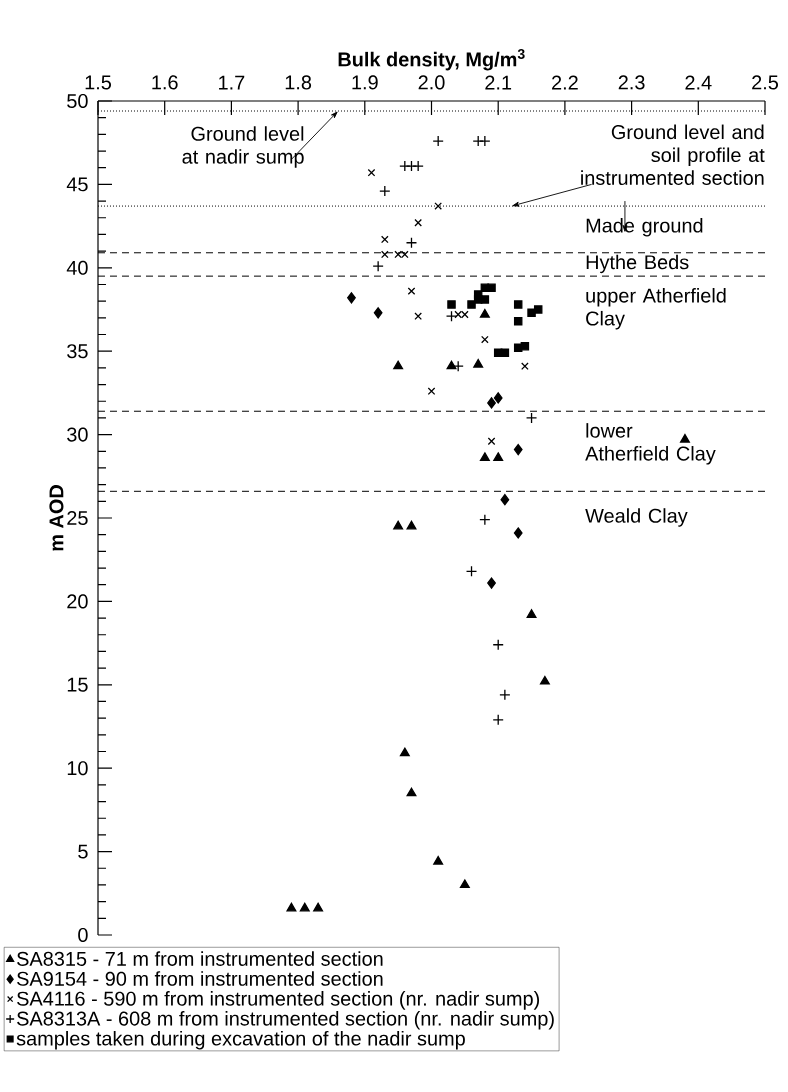 The image size is (788, 1092). Describe the element at coordinates (431, 60) in the screenshot. I see `x-axis-title: Bulk density, Mg/m$^{3}$` at that location.